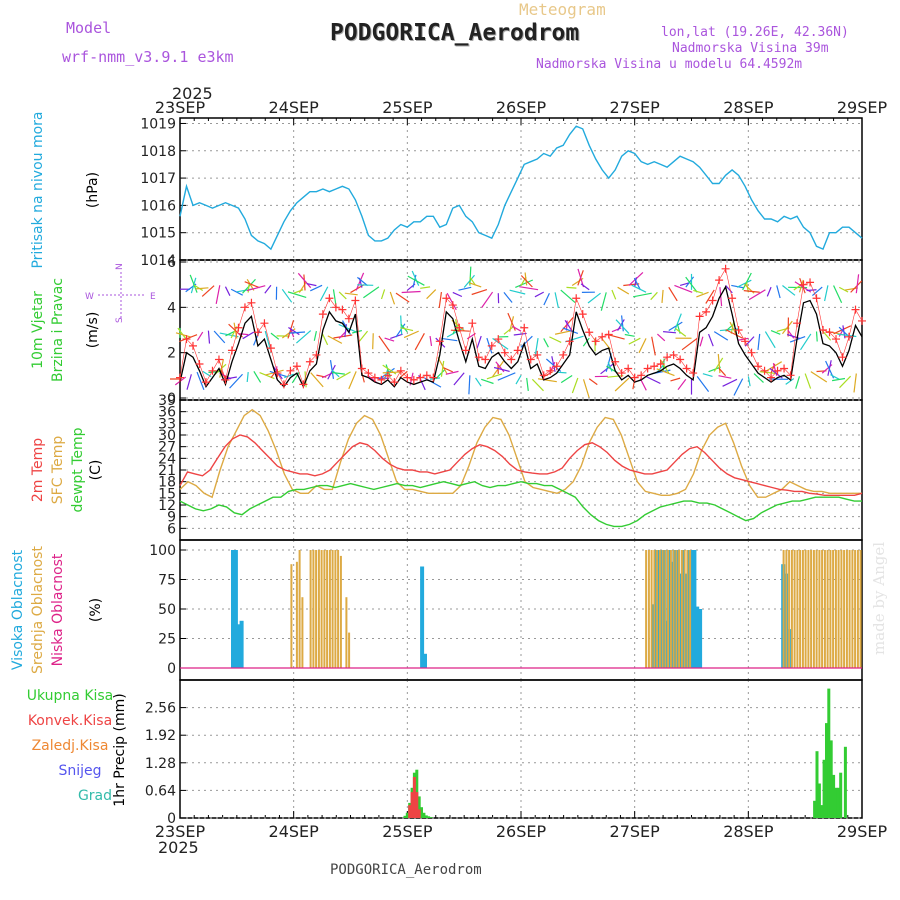  I want to click on y-tick-label-precip: 0, so click(171, 819).